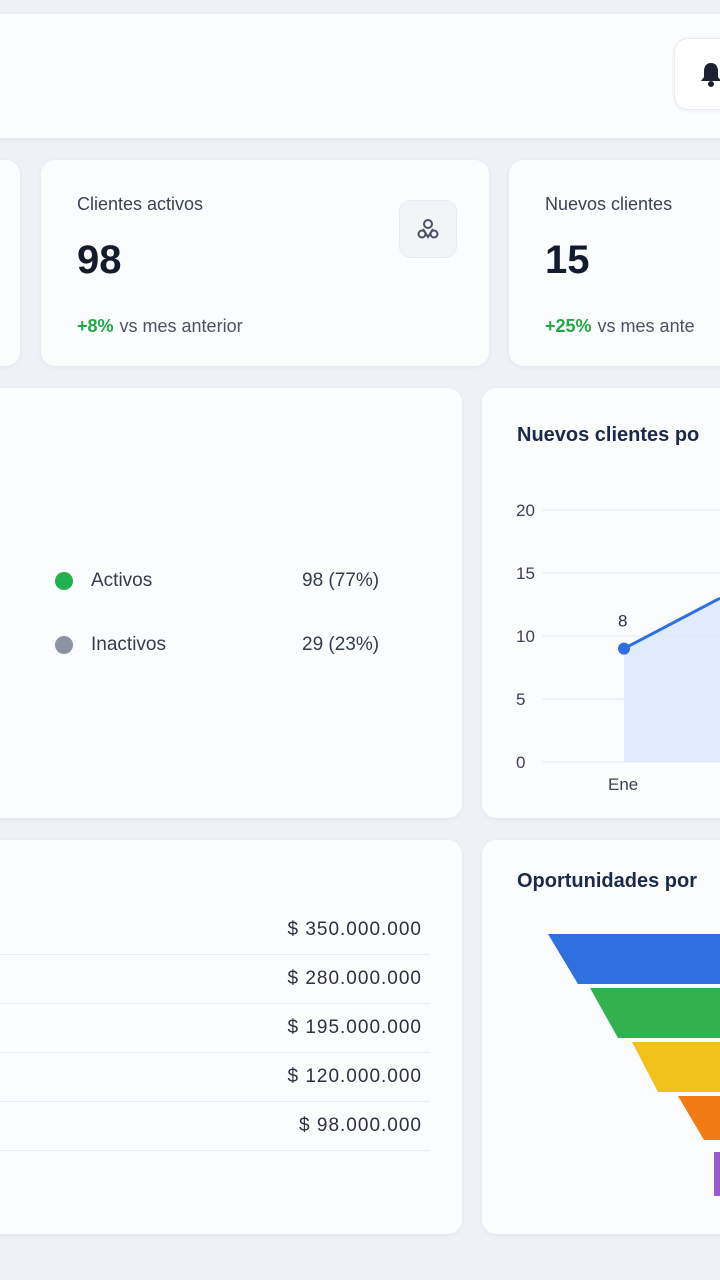 The image size is (720, 1280). Describe the element at coordinates (672, 680) in the screenshot. I see `area-fill` at that location.